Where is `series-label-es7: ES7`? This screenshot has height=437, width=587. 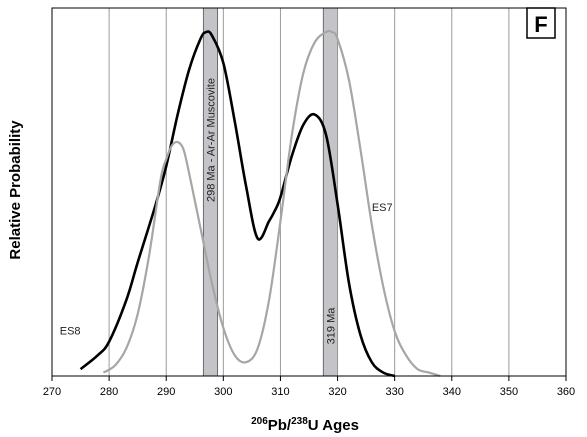 series-label-es7: ES7 is located at coordinates (382, 208).